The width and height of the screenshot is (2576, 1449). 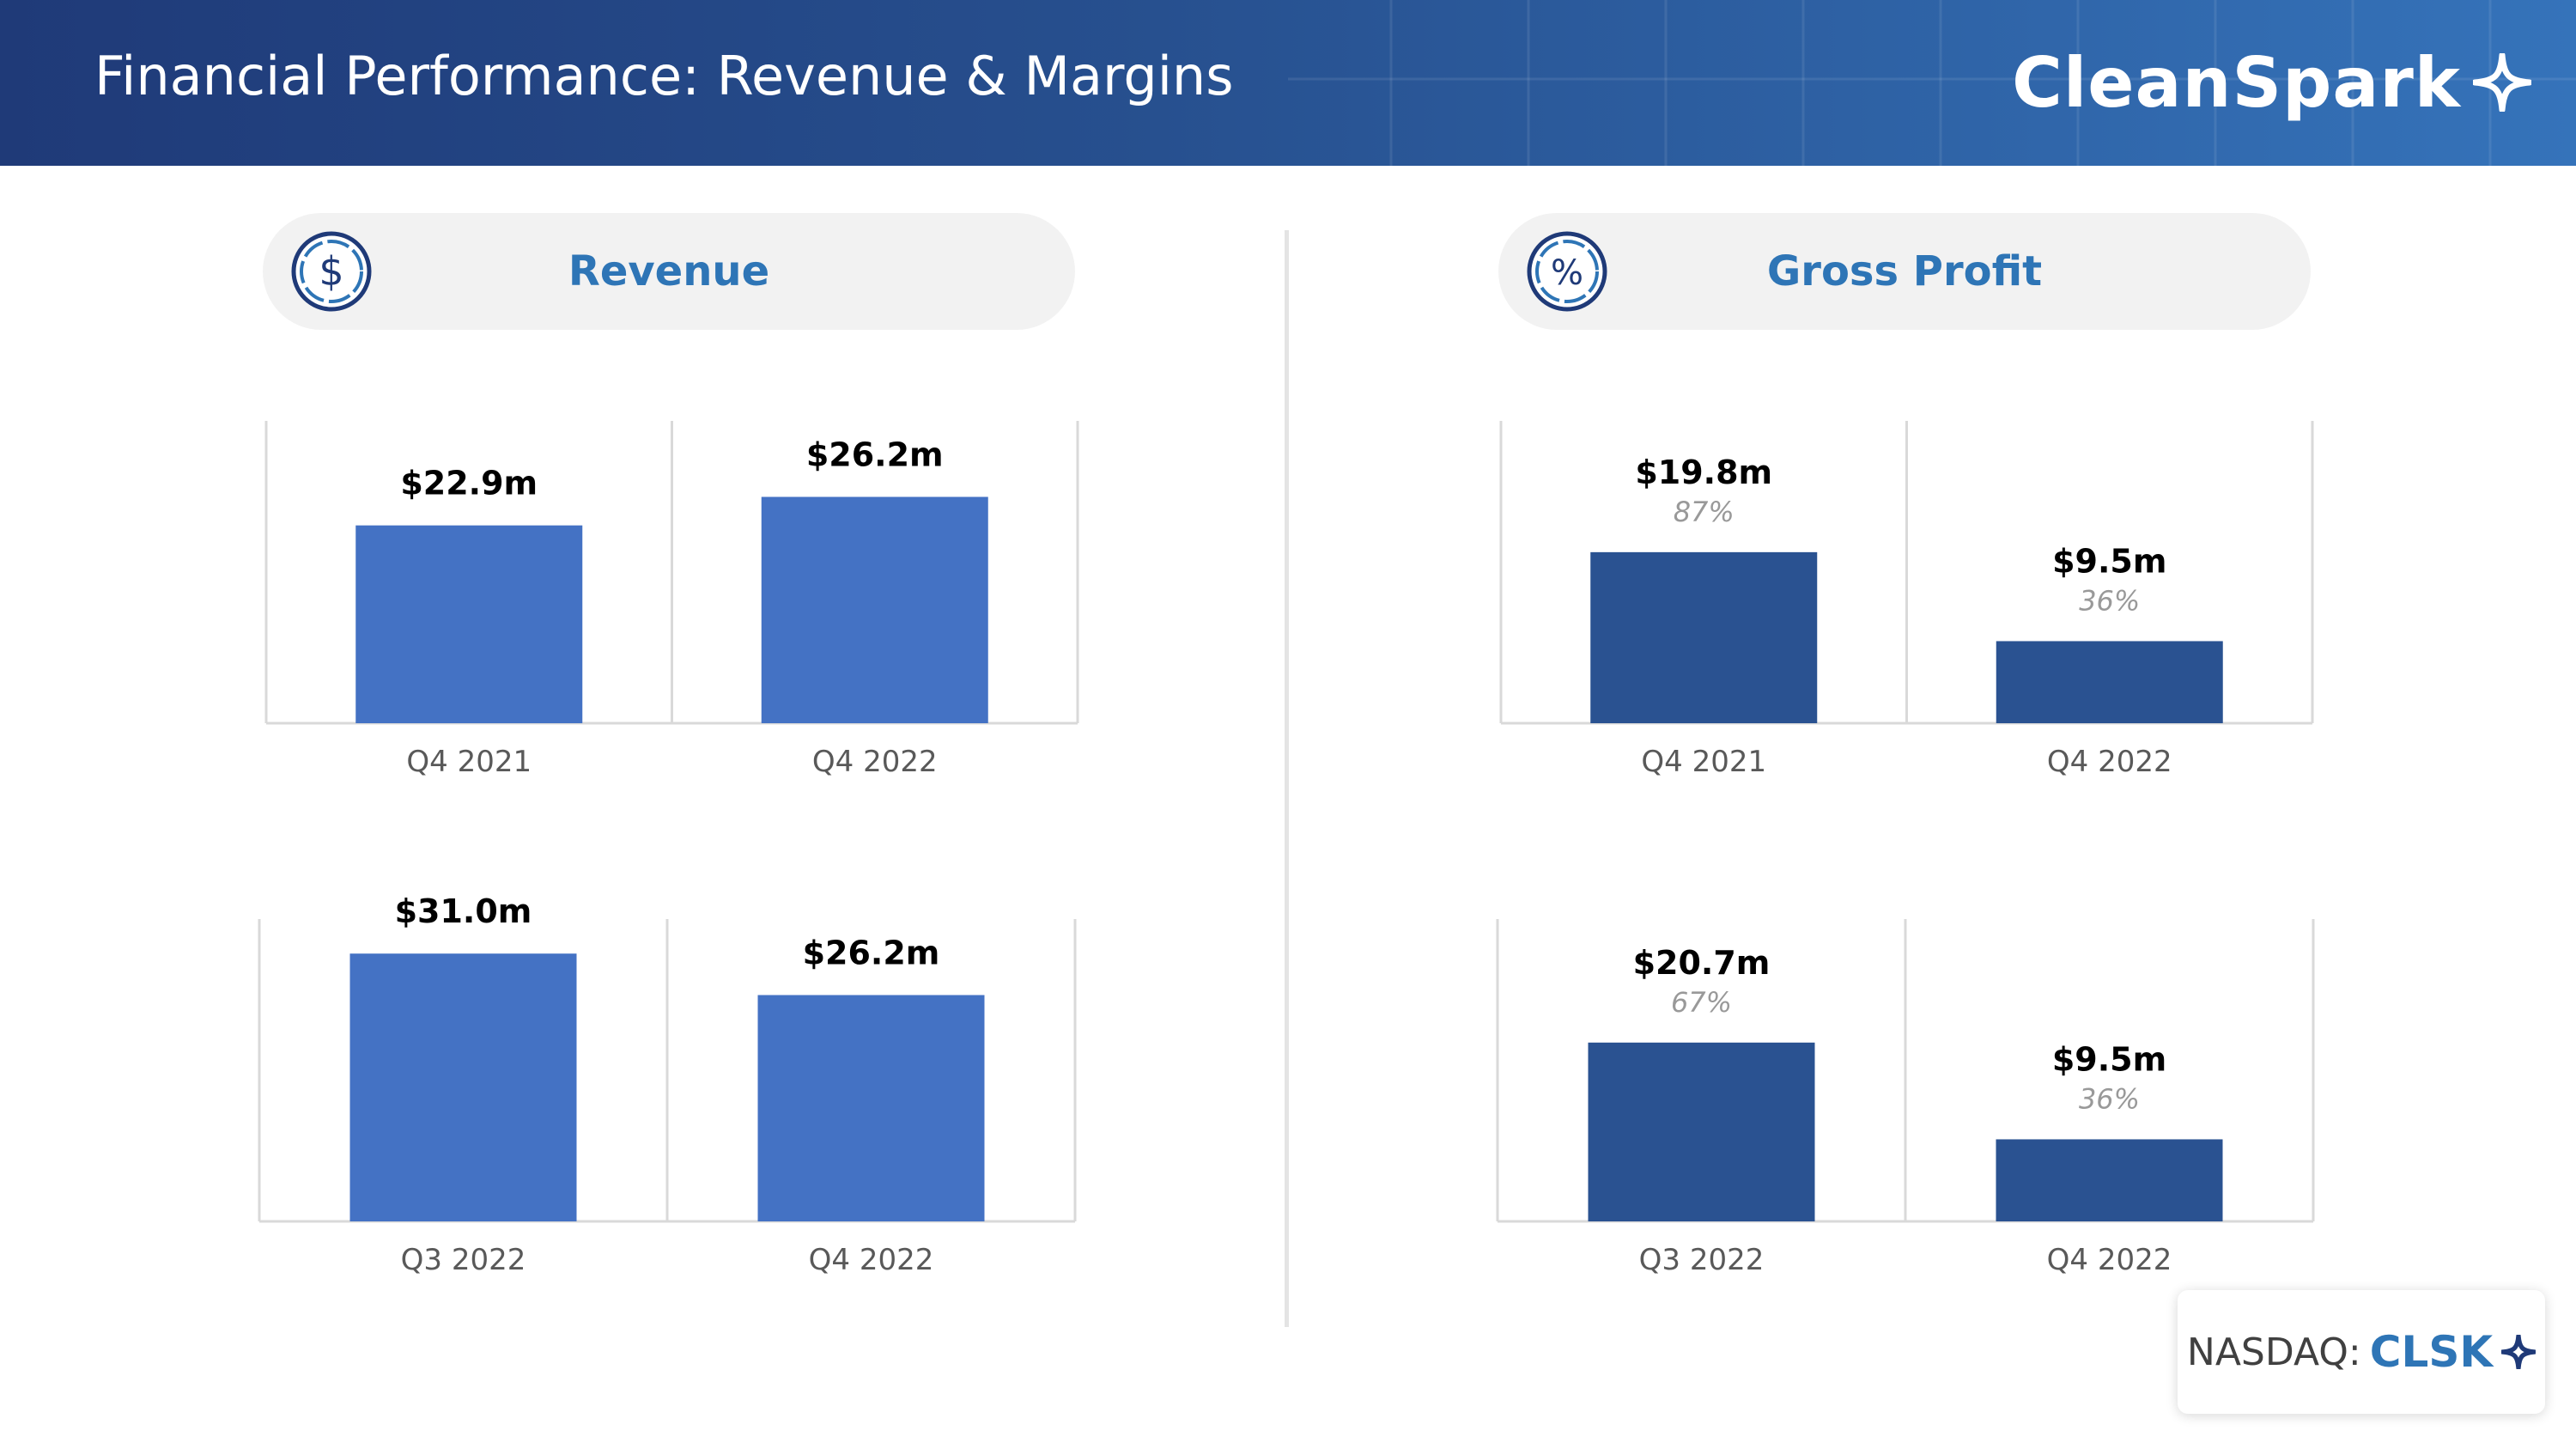 I want to click on gross-profit-section-title: Gross Profit, so click(x=1904, y=271).